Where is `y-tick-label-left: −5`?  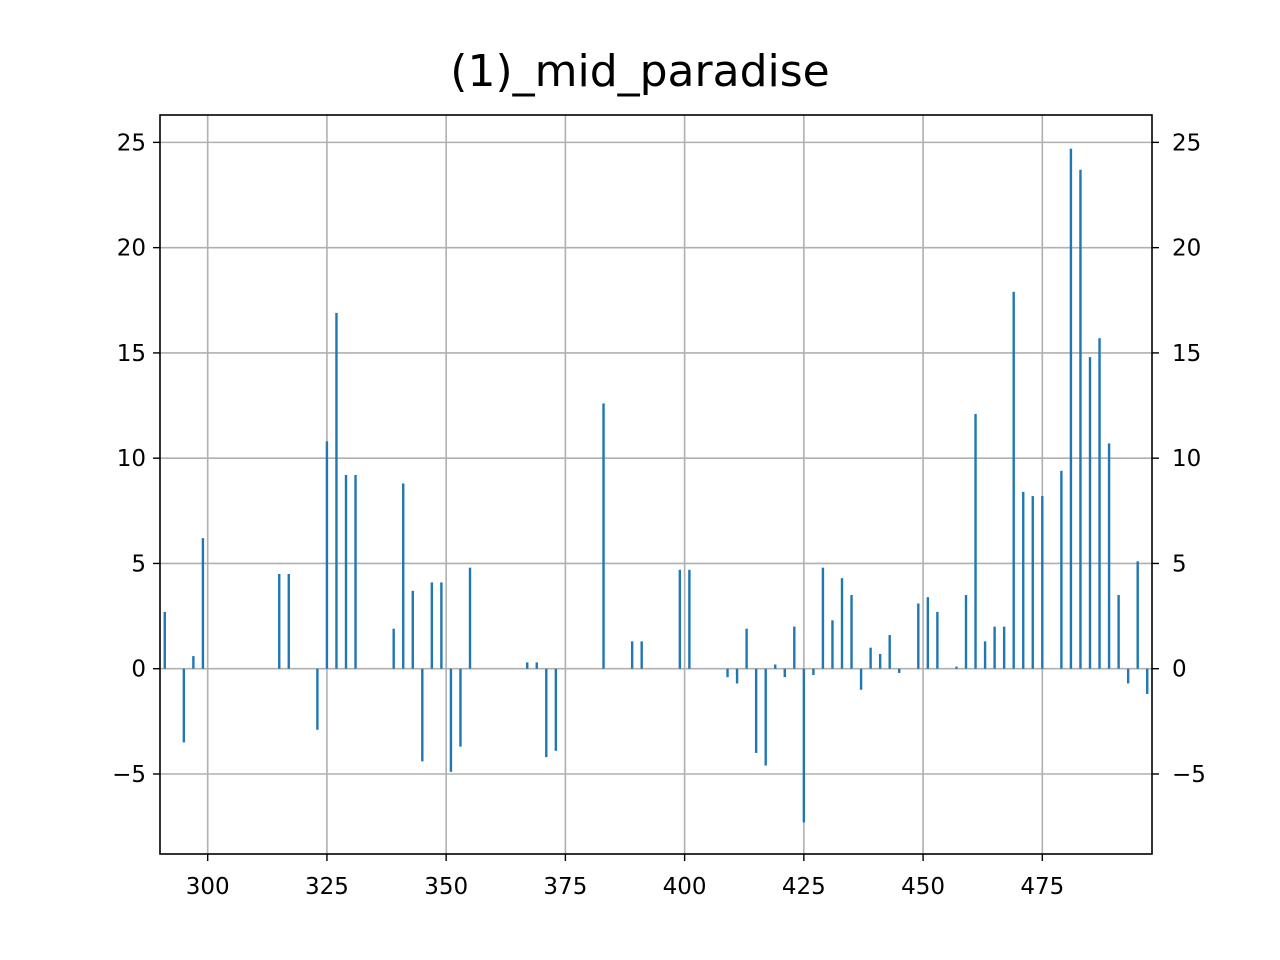
y-tick-label-left: −5 is located at coordinates (129, 775).